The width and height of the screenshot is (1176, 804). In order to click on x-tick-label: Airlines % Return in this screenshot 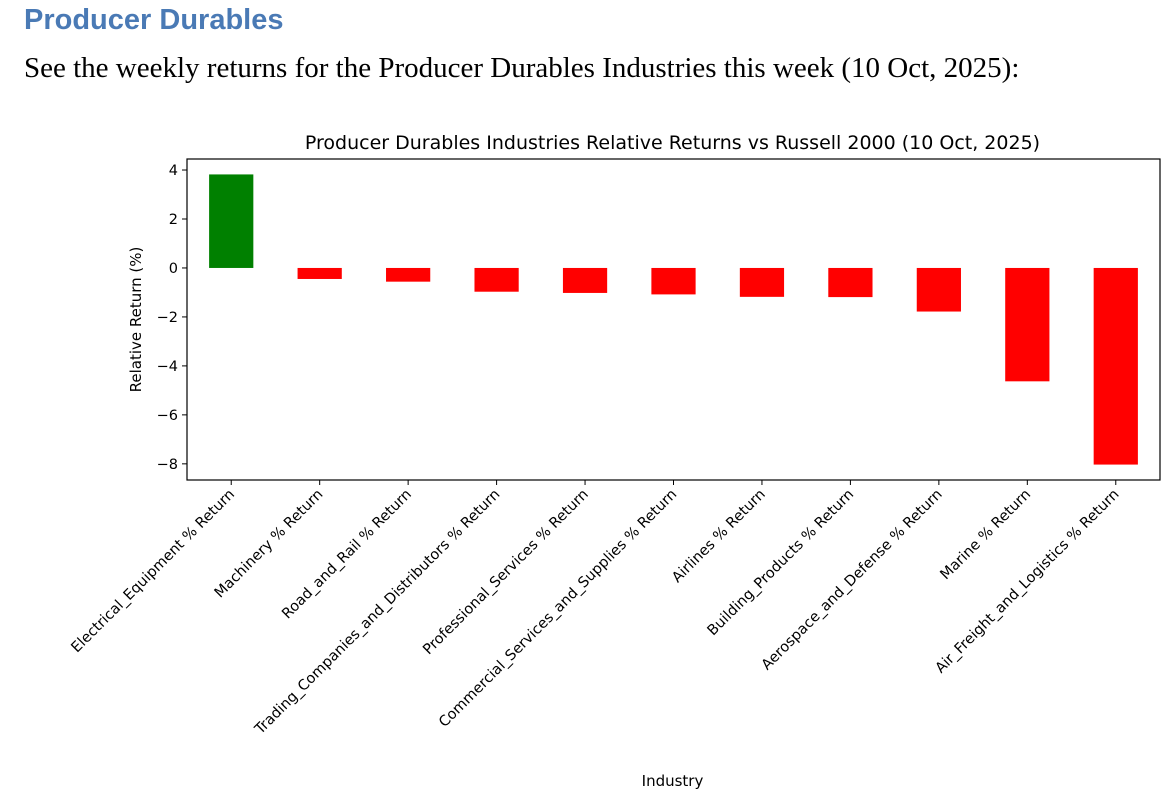, I will do `click(719, 537)`.